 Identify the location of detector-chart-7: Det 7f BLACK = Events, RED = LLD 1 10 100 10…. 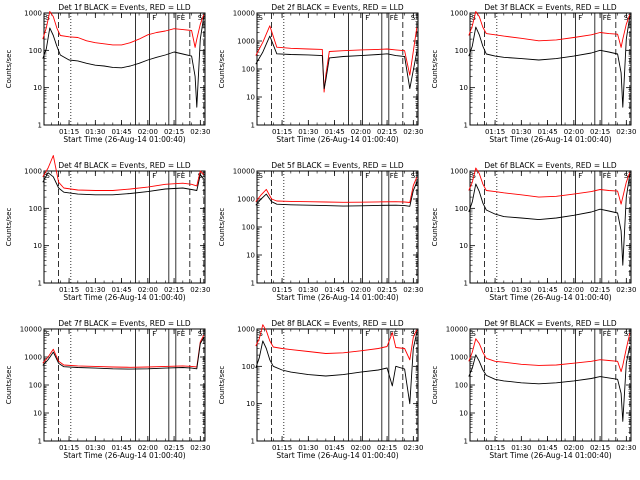
(107, 389).